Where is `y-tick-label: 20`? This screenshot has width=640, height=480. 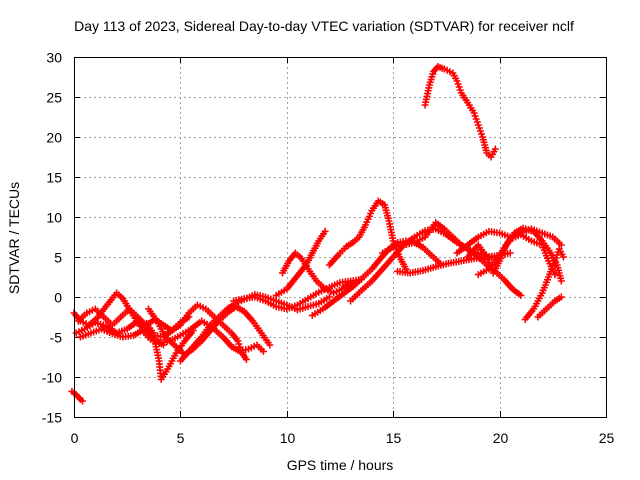
y-tick-label: 20 is located at coordinates (54, 138).